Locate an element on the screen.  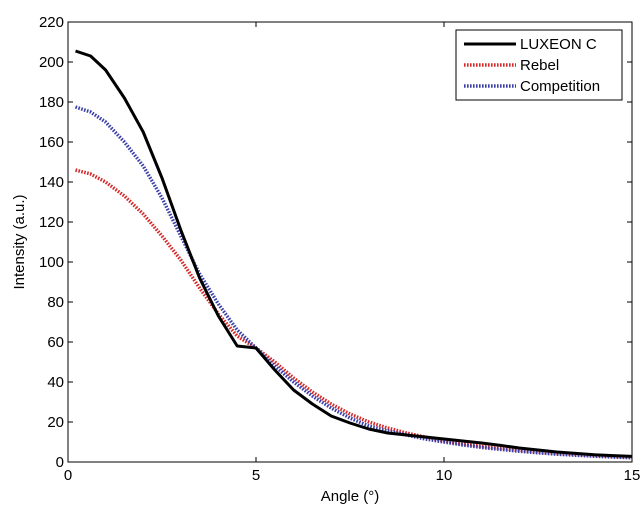
y-tick-label: 220 is located at coordinates (51, 22).